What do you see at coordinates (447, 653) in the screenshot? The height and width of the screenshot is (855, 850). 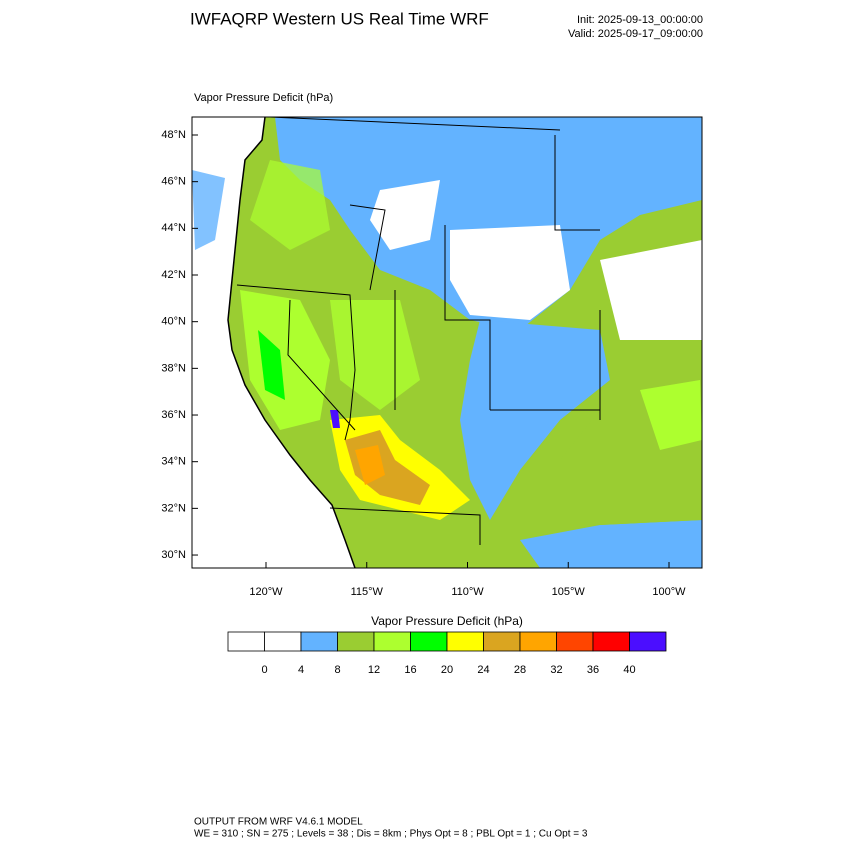 I see `colorbar: 0 4 8 12 16 20 24 28 32 36 40` at bounding box center [447, 653].